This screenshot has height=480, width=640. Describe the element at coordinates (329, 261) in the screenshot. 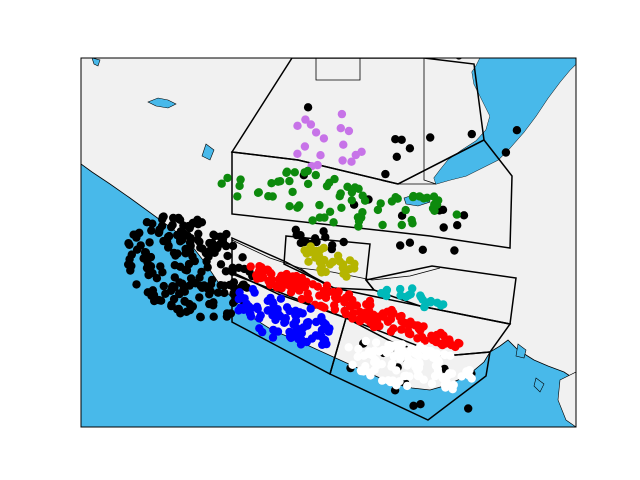

I see `olive-points` at that location.